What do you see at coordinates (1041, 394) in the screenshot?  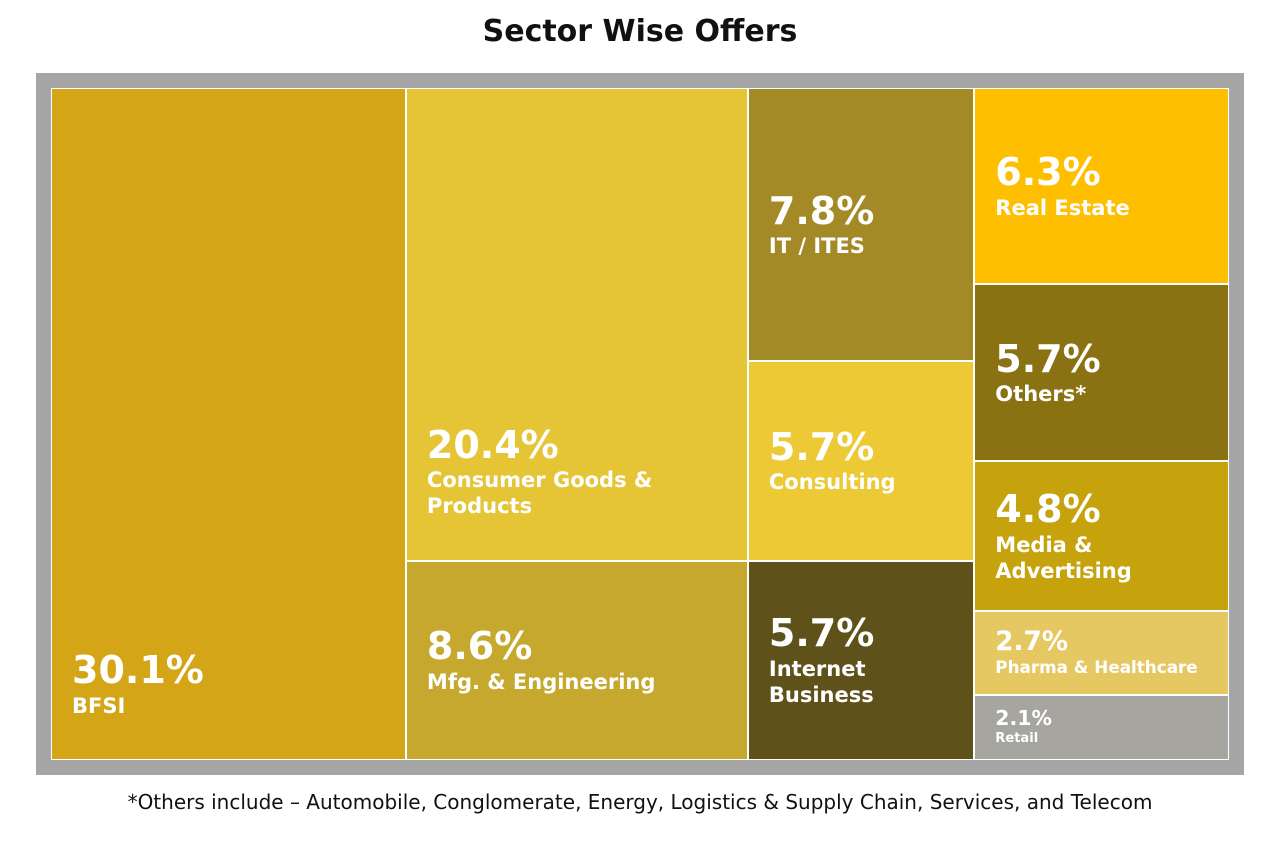 I see `category-label: Others*` at bounding box center [1041, 394].